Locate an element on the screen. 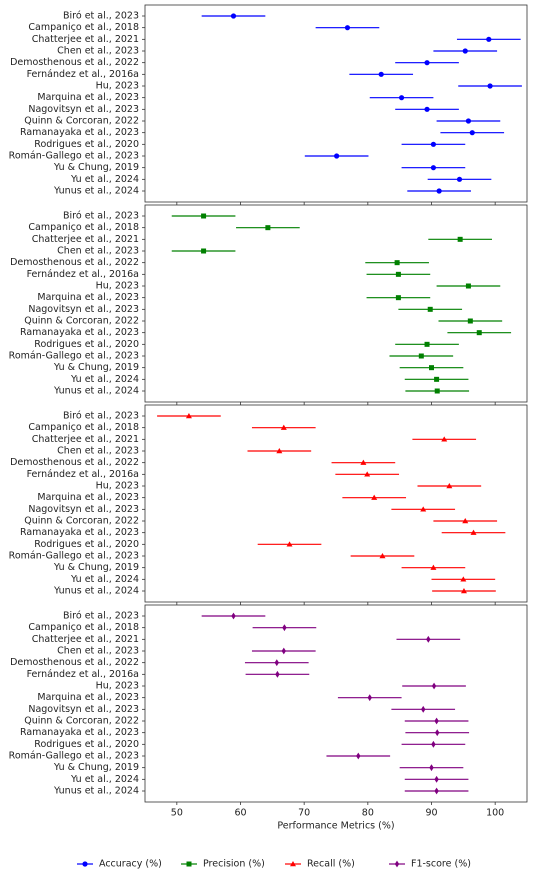 Image resolution: width=550 pixels, height=882 pixels. y-tick-label: Rodrigues et al., 2020 is located at coordinates (86, 144).